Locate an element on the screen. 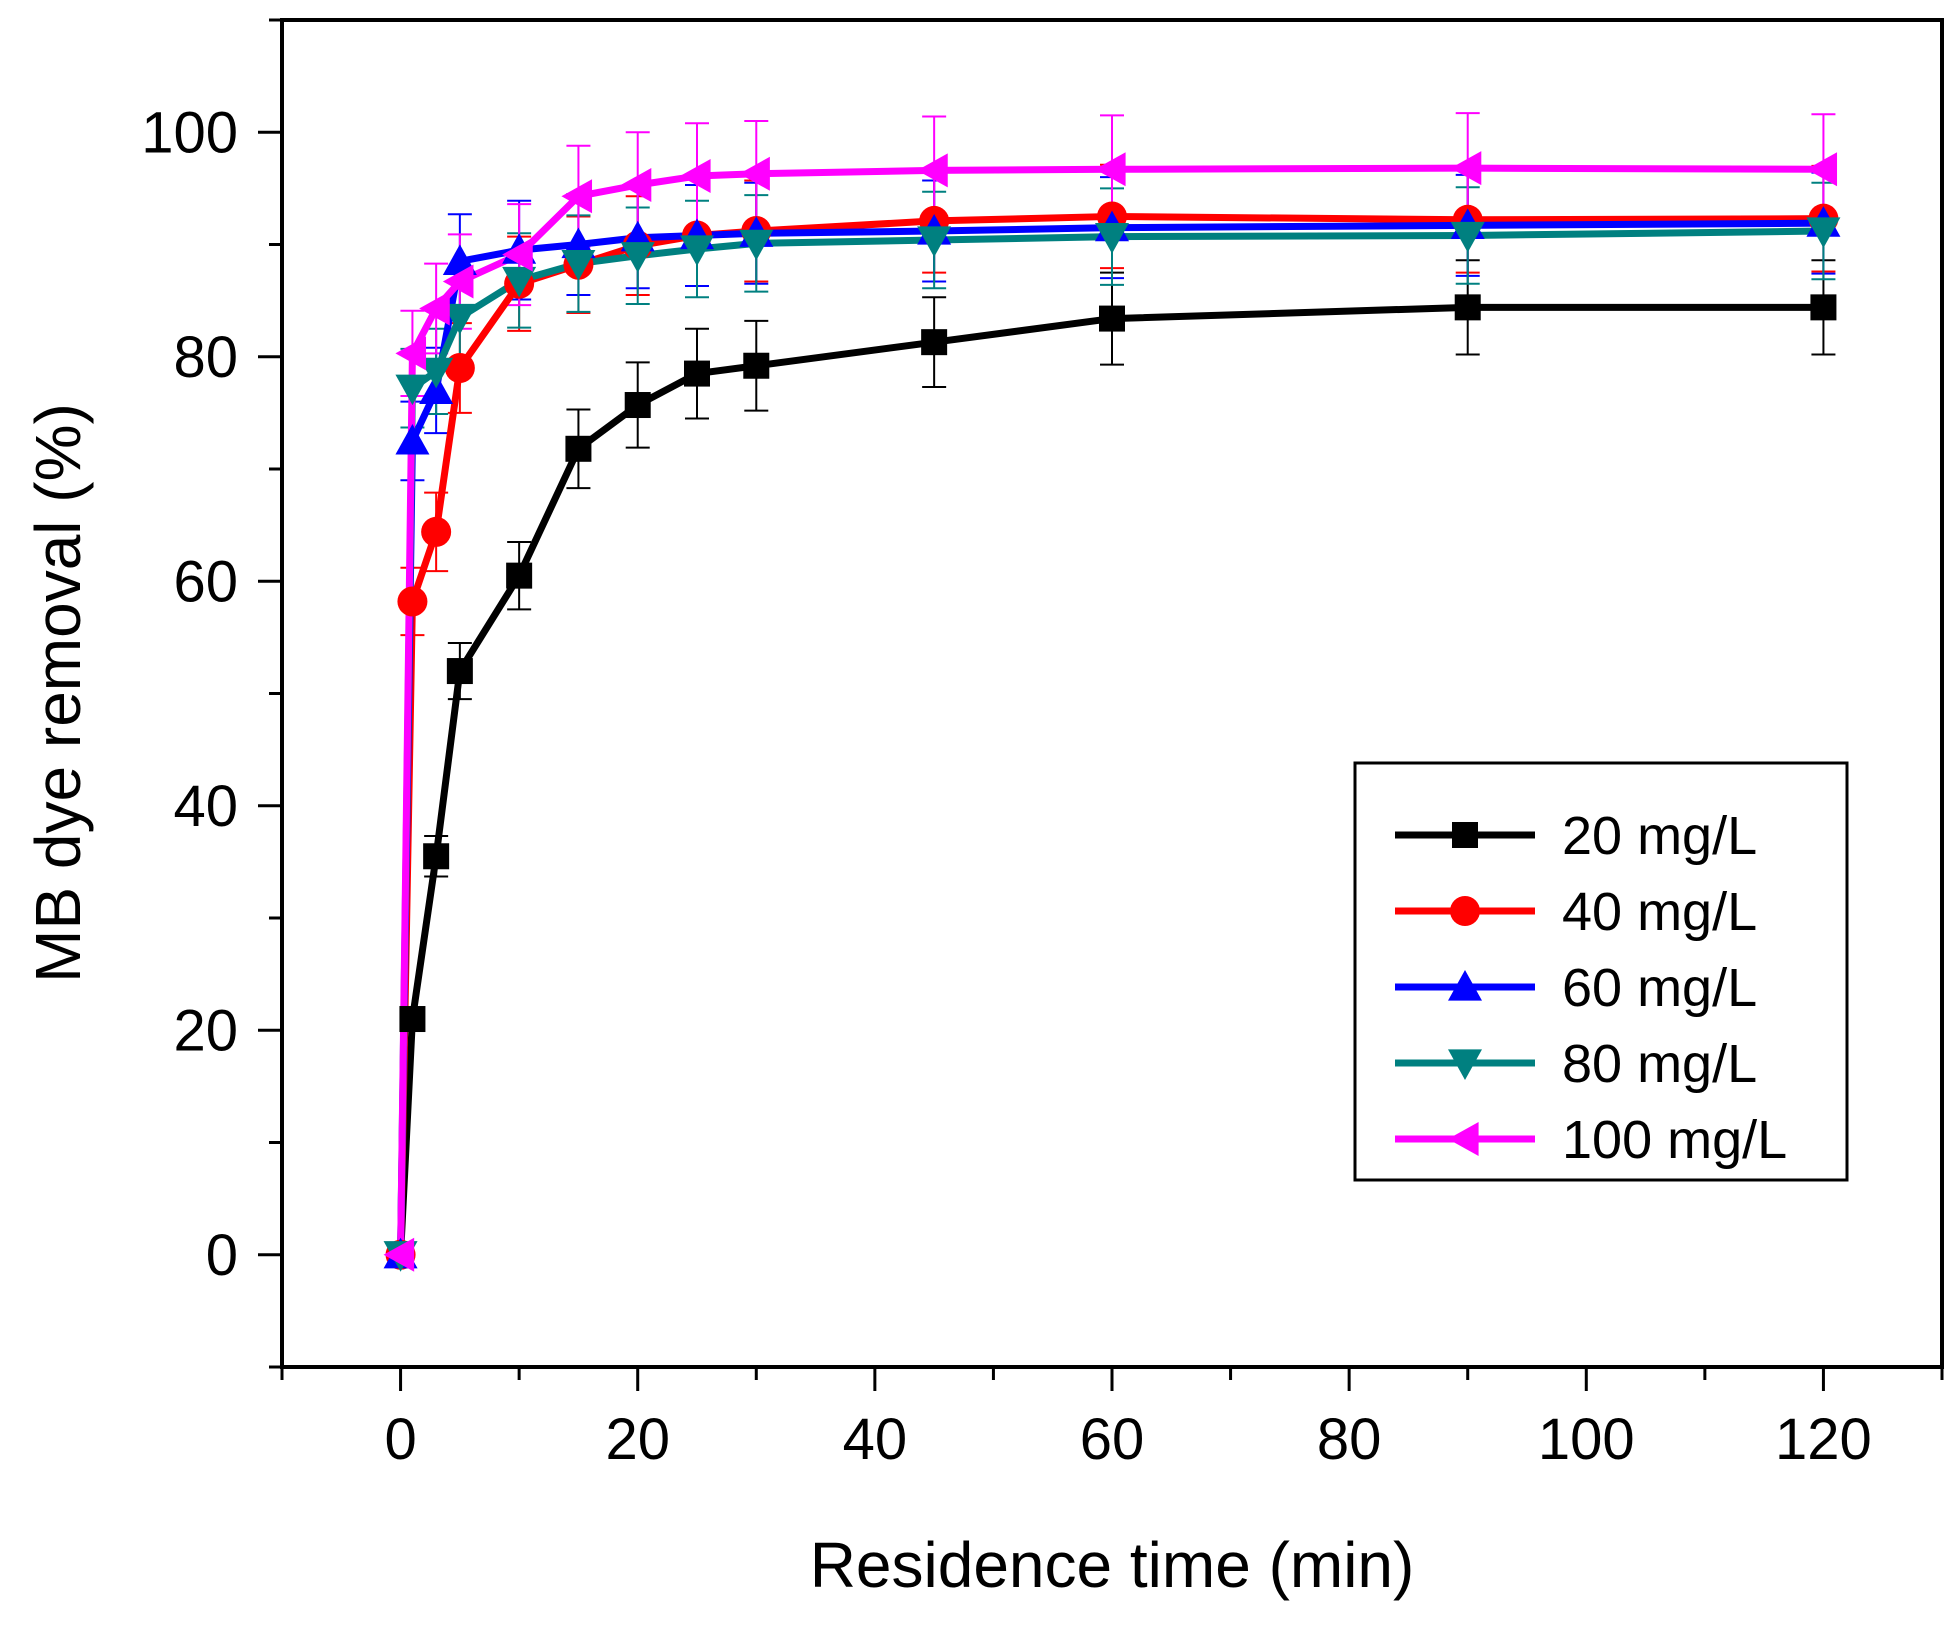  legend: 20 mg/L 40 mg/L 60 mg/L 80 mg/L 100 mg/L is located at coordinates (1601, 971).